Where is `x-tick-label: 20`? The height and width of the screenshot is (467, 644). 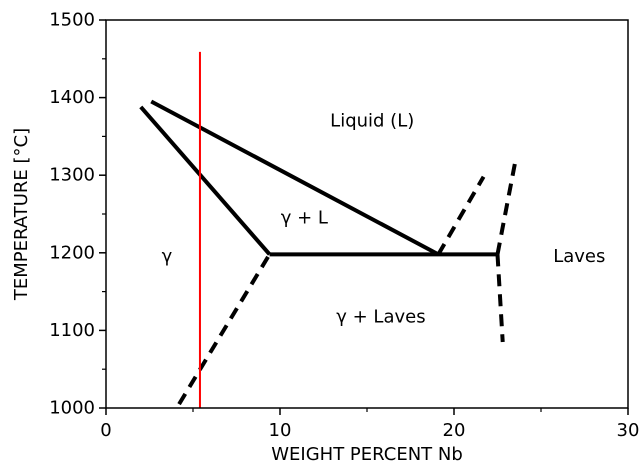
x-tick-label: 20 is located at coordinates (454, 430).